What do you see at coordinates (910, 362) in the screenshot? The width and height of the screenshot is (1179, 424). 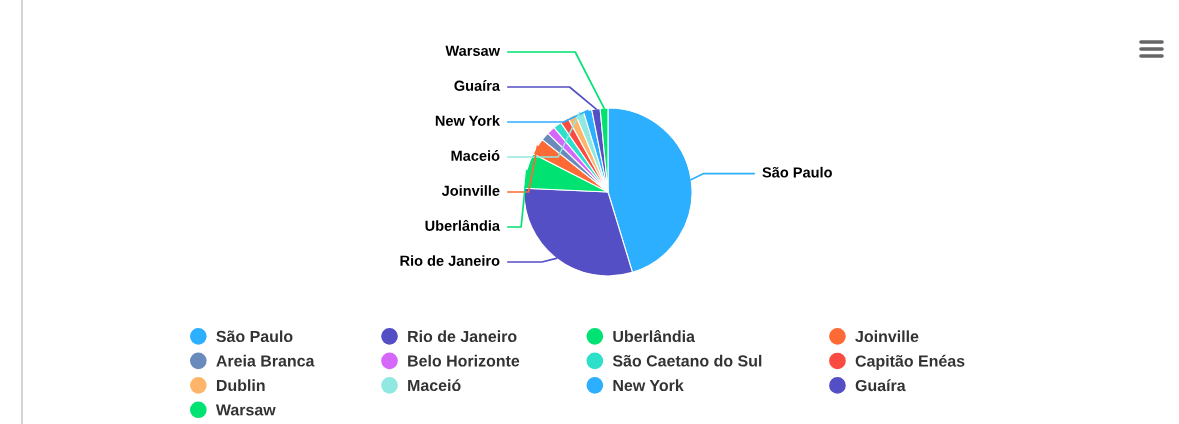 I see `legend-label: Capitão Enéas` at bounding box center [910, 362].